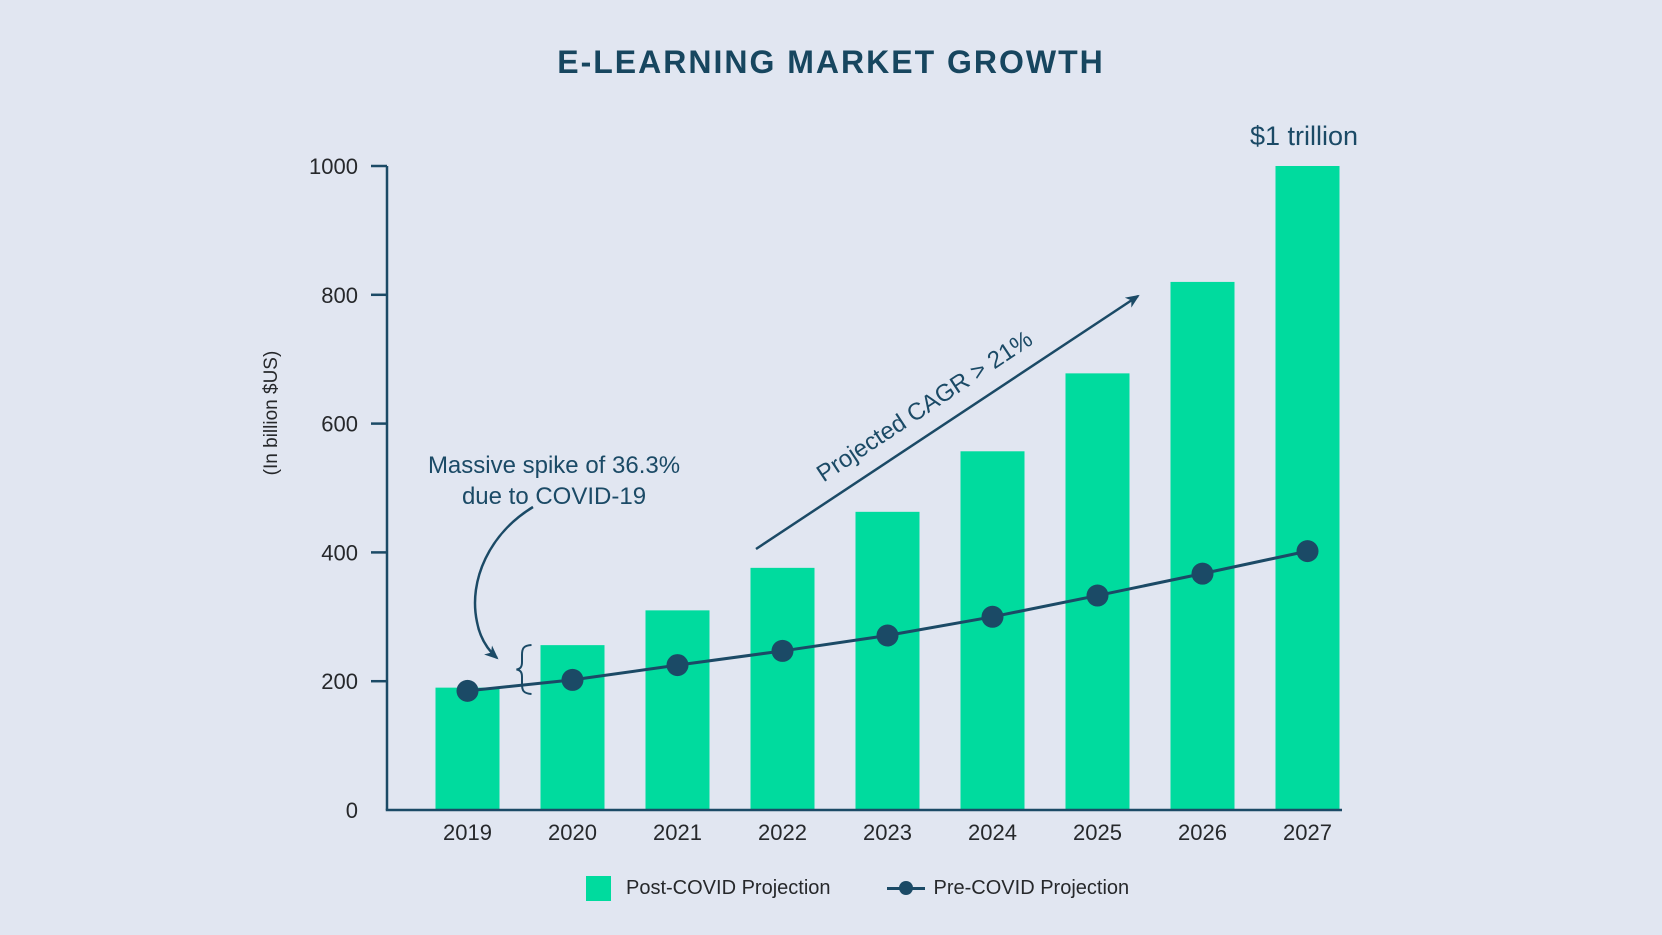  I want to click on x-label-2023: 2023, so click(887, 832).